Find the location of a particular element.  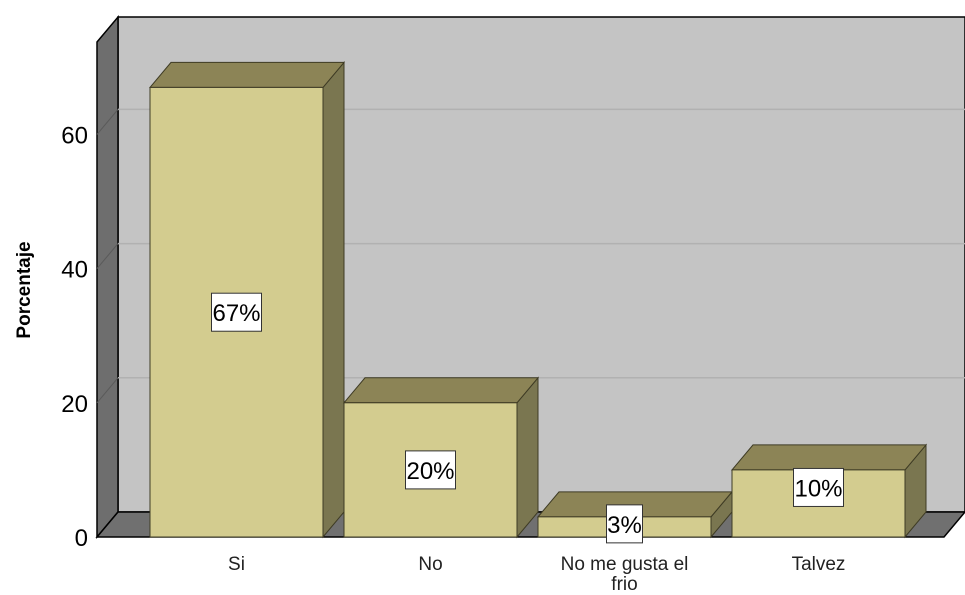

y-tick-label: 20 is located at coordinates (74, 404).